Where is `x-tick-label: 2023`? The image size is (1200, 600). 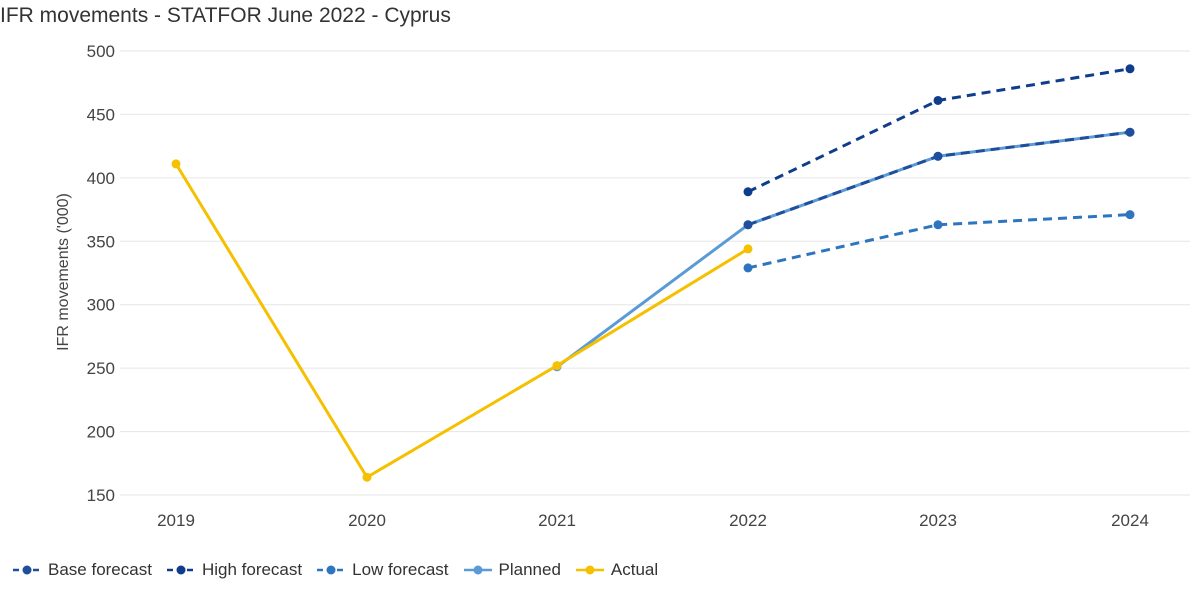 x-tick-label: 2023 is located at coordinates (938, 520).